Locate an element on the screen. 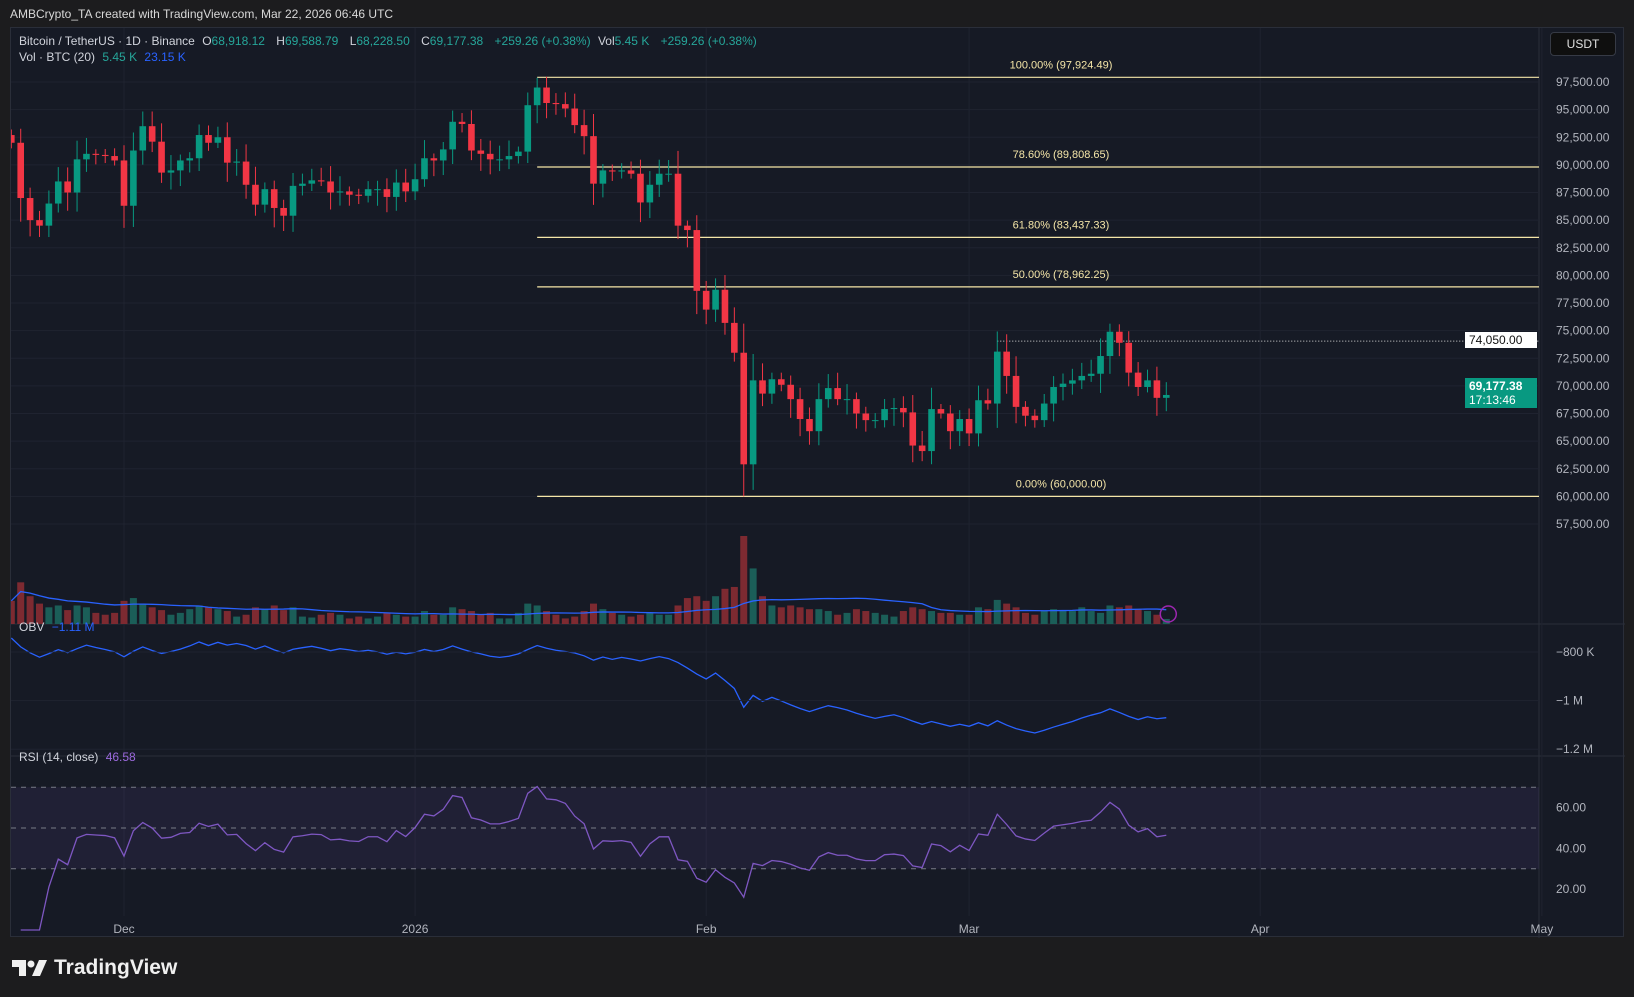 This screenshot has height=997, width=1634. vol-label: Vol is located at coordinates (606, 41).